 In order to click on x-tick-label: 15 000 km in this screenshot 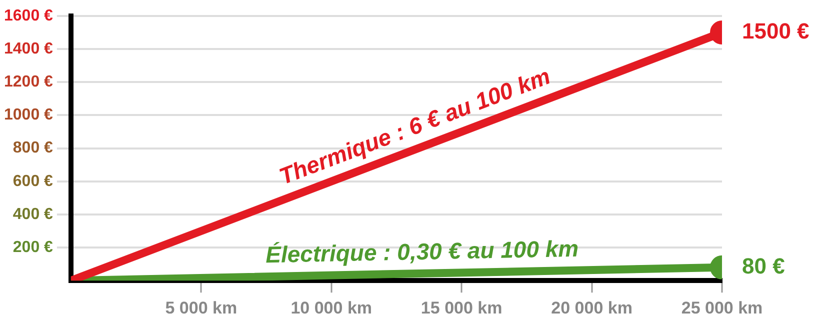, I will do `click(461, 308)`.